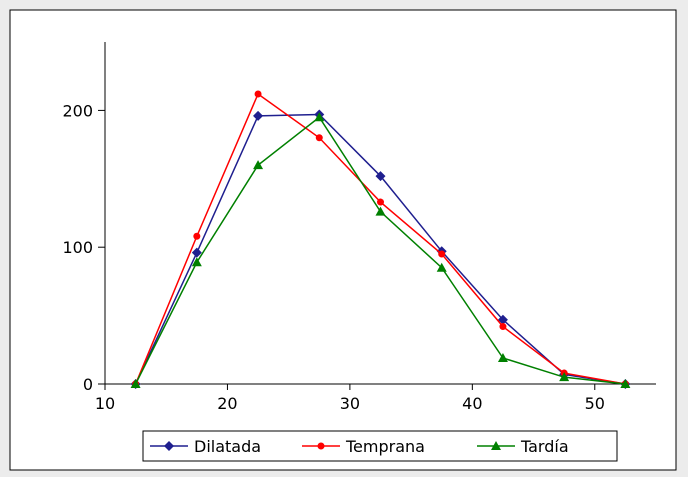  I want to click on y-tick-label: 100, so click(77, 247).